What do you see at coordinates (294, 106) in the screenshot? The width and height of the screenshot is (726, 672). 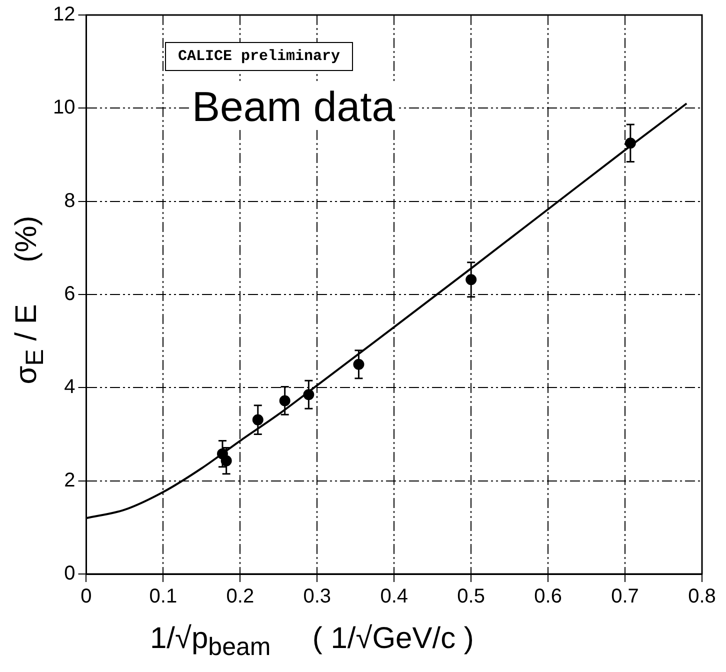 I see `annotation: Beam data` at bounding box center [294, 106].